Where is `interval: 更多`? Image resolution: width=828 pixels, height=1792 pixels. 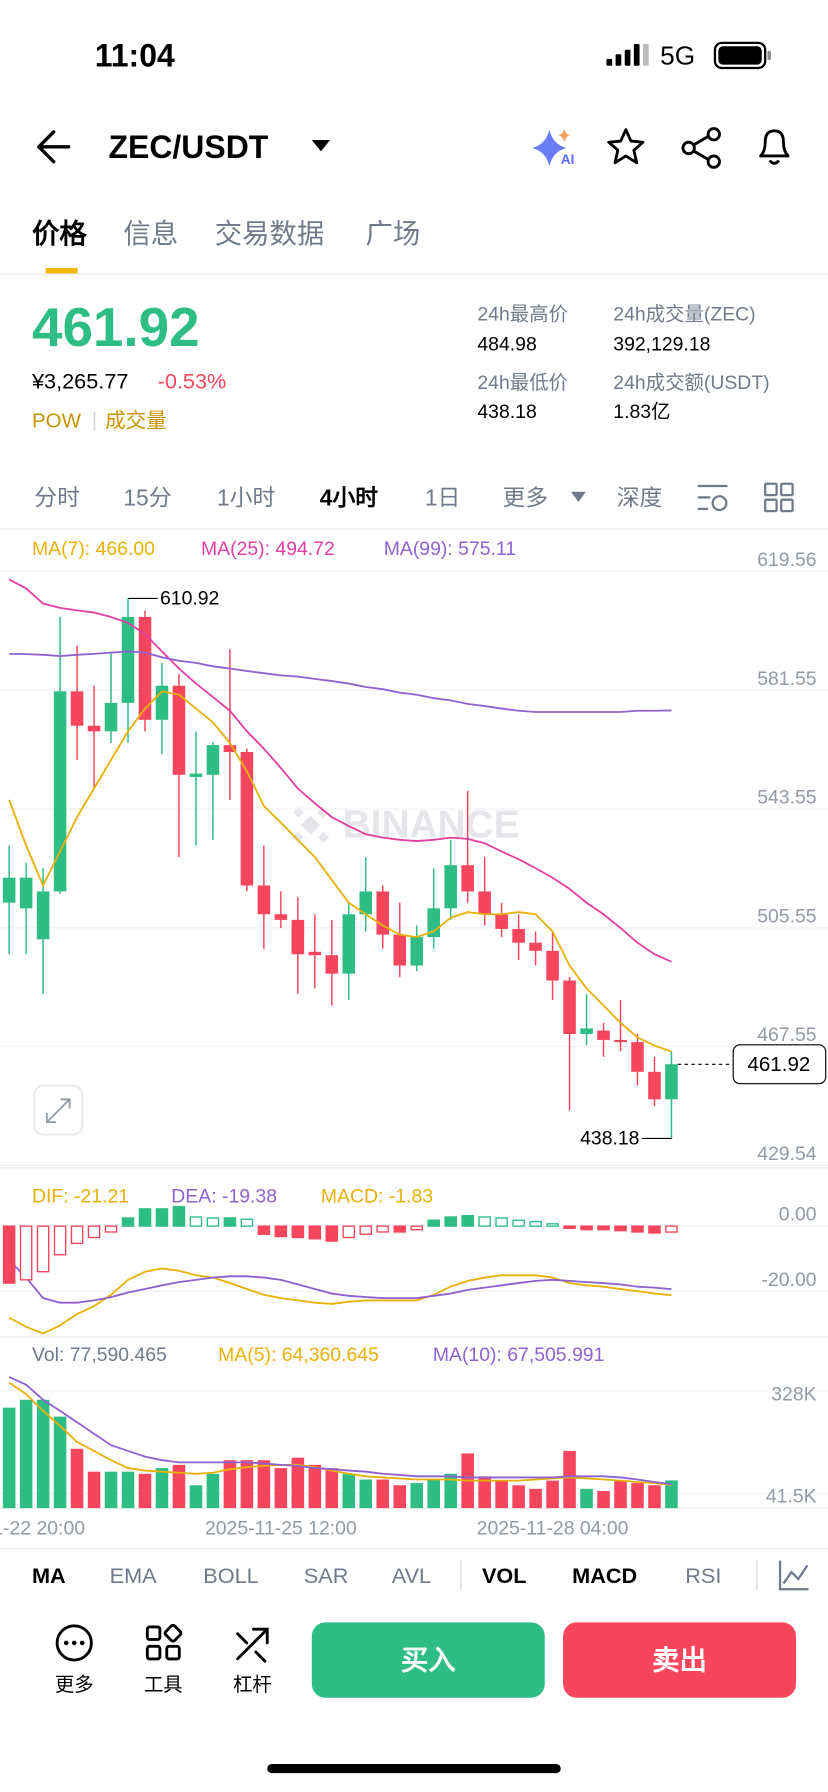 interval: 更多 is located at coordinates (526, 497).